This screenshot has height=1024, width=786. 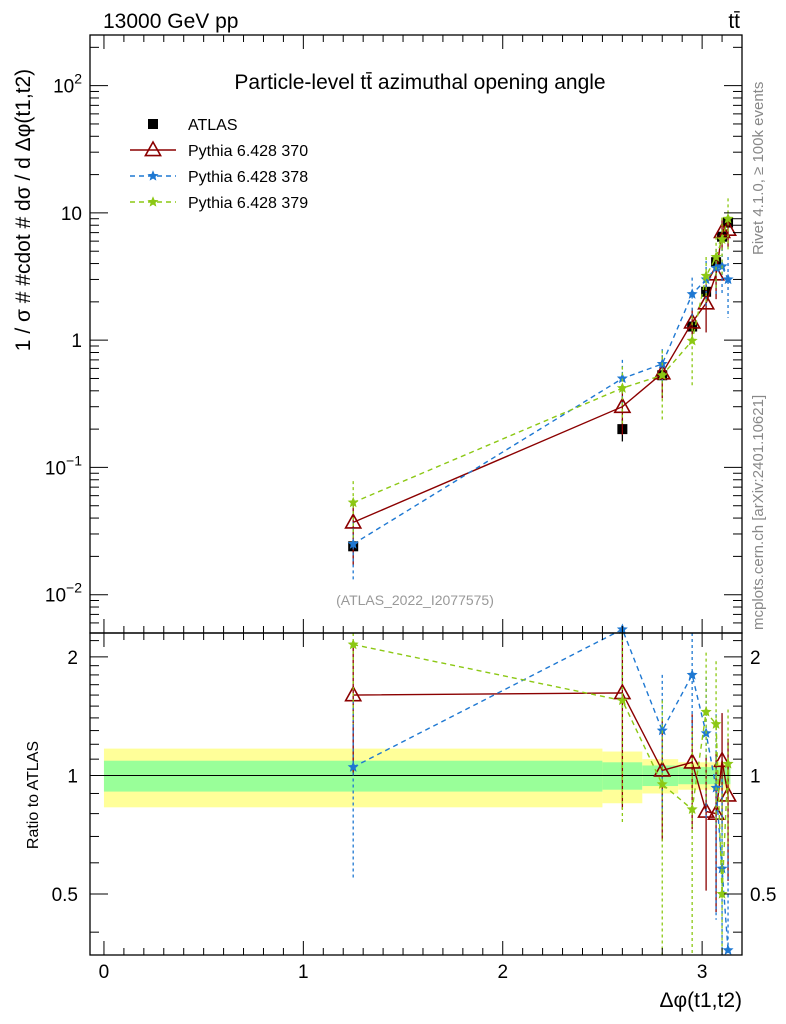 What do you see at coordinates (415, 600) in the screenshot?
I see `analysis-watermark: (ATLAS_2022_I2077575)` at bounding box center [415, 600].